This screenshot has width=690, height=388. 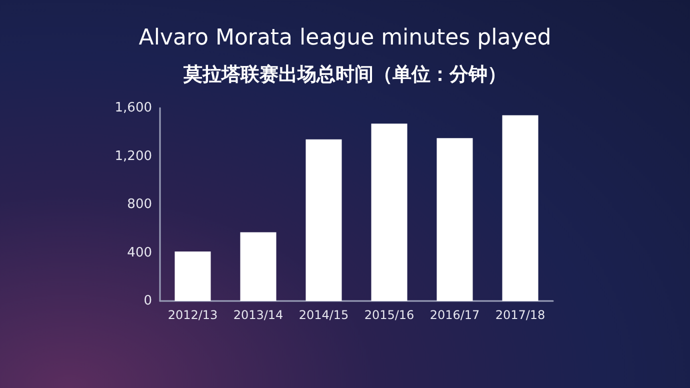 I want to click on x-tick-label: 2012/13, so click(x=193, y=315).